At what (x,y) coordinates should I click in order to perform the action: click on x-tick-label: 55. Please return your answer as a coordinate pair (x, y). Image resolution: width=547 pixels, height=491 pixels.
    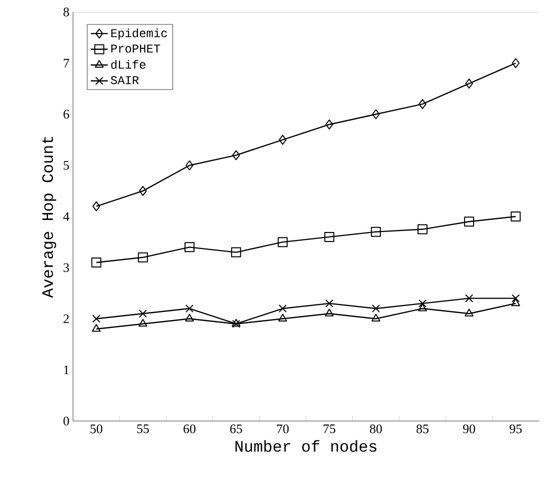
    Looking at the image, I should click on (143, 429).